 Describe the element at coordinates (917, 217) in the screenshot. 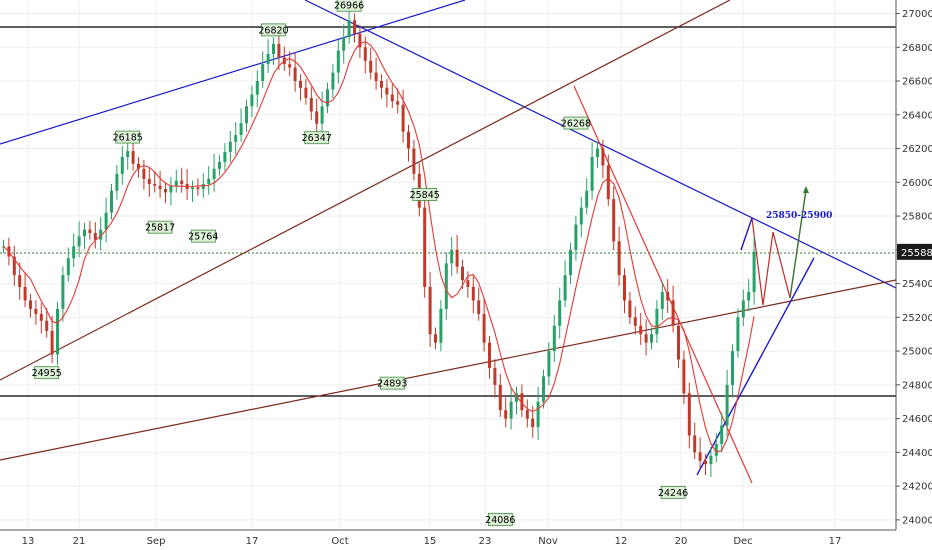

I see `y-tick-label: 25800` at that location.